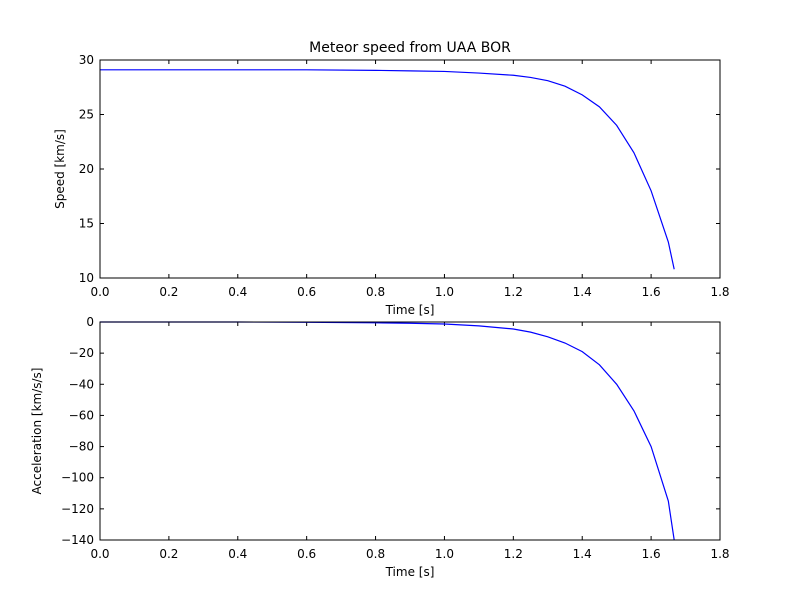 This screenshot has height=600, width=800. What do you see at coordinates (444, 292) in the screenshot?
I see `speed-x-tick-label: 1.0` at bounding box center [444, 292].